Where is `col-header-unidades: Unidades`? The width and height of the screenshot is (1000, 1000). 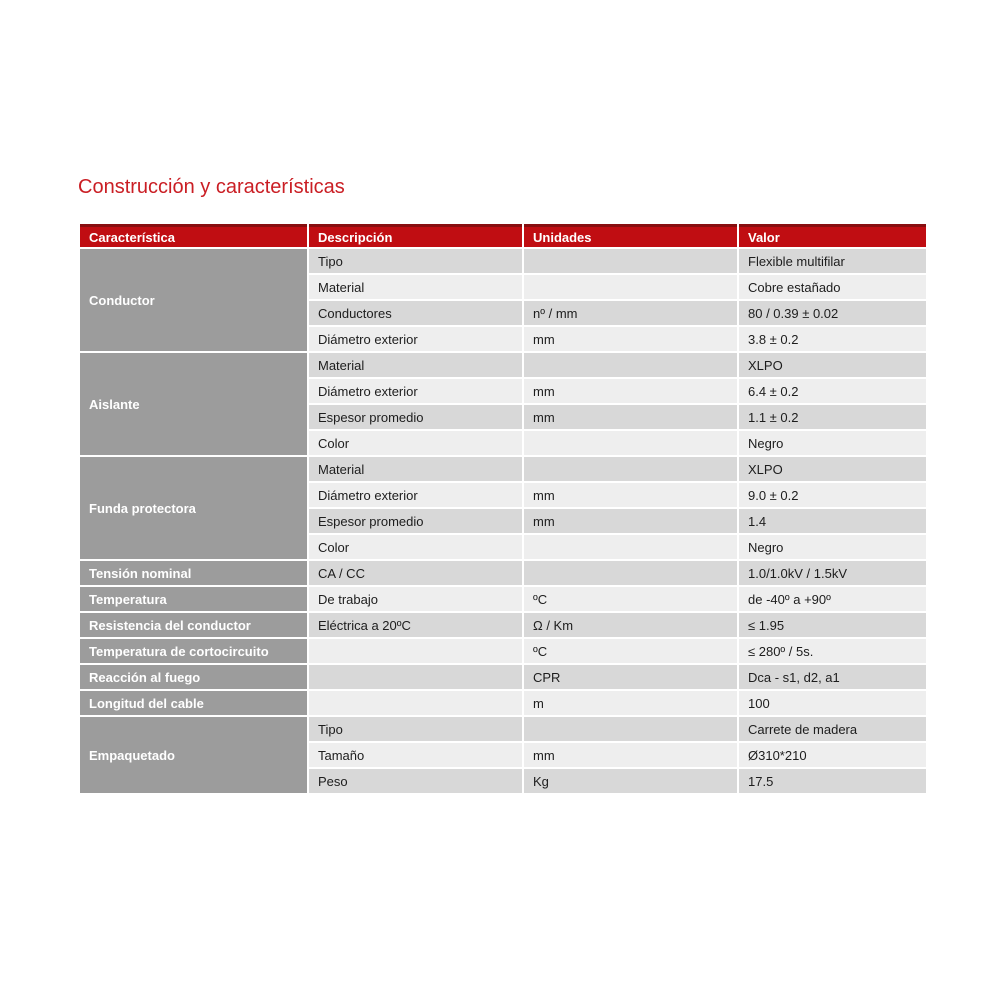
col-header-unidades: Unidades is located at coordinates (630, 235).